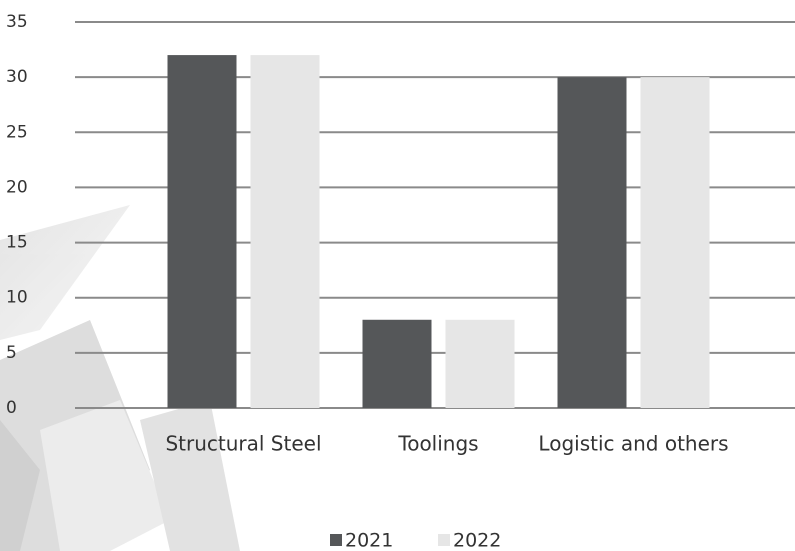 The height and width of the screenshot is (551, 795). What do you see at coordinates (369, 540) in the screenshot?
I see `legend-label: 2021` at bounding box center [369, 540].